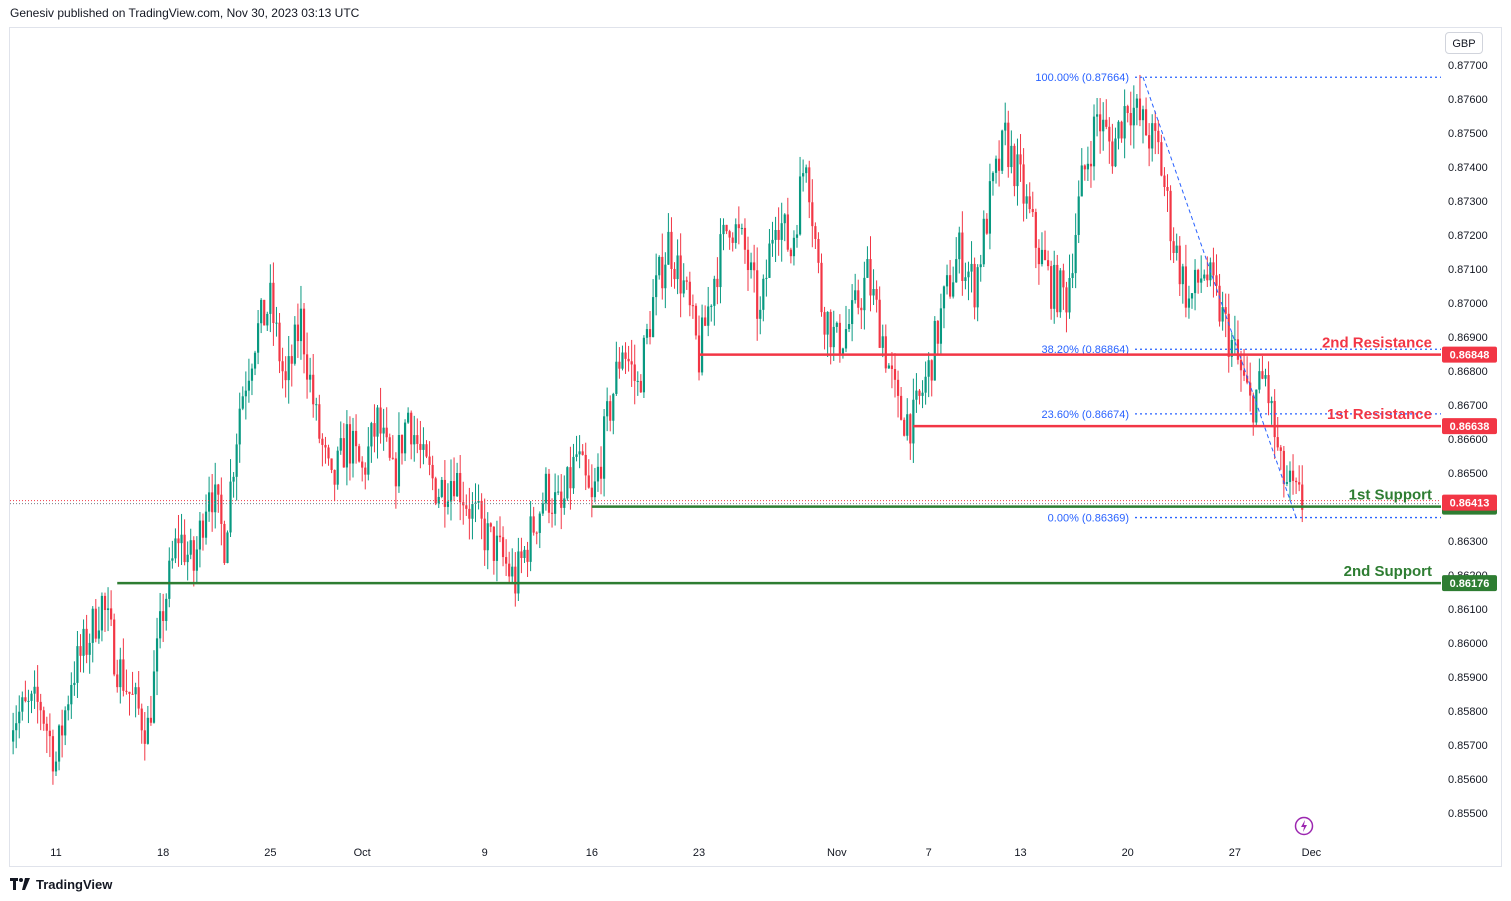 Image resolution: width=1511 pixels, height=901 pixels. What do you see at coordinates (1470, 504) in the screenshot?
I see `current-price-tag: 0.86413` at bounding box center [1470, 504].